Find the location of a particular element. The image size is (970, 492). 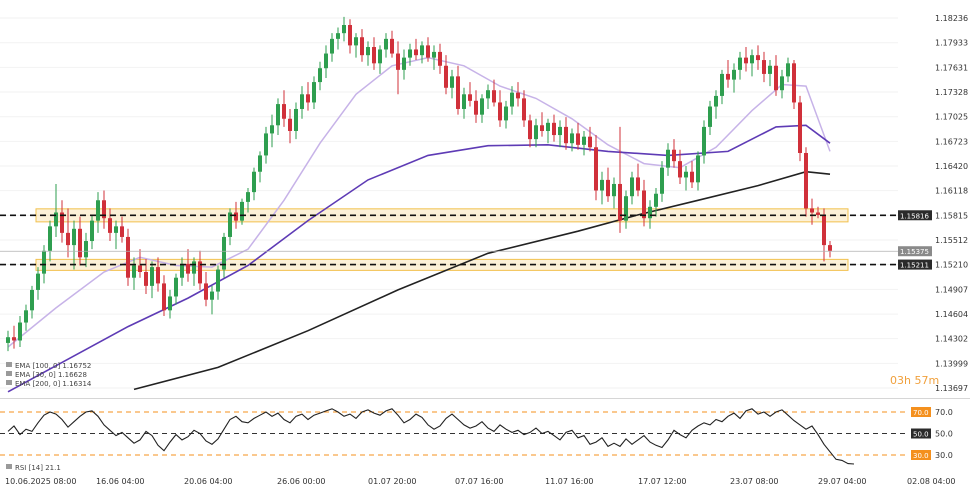

price-tag: 1.15375 is located at coordinates (915, 251).